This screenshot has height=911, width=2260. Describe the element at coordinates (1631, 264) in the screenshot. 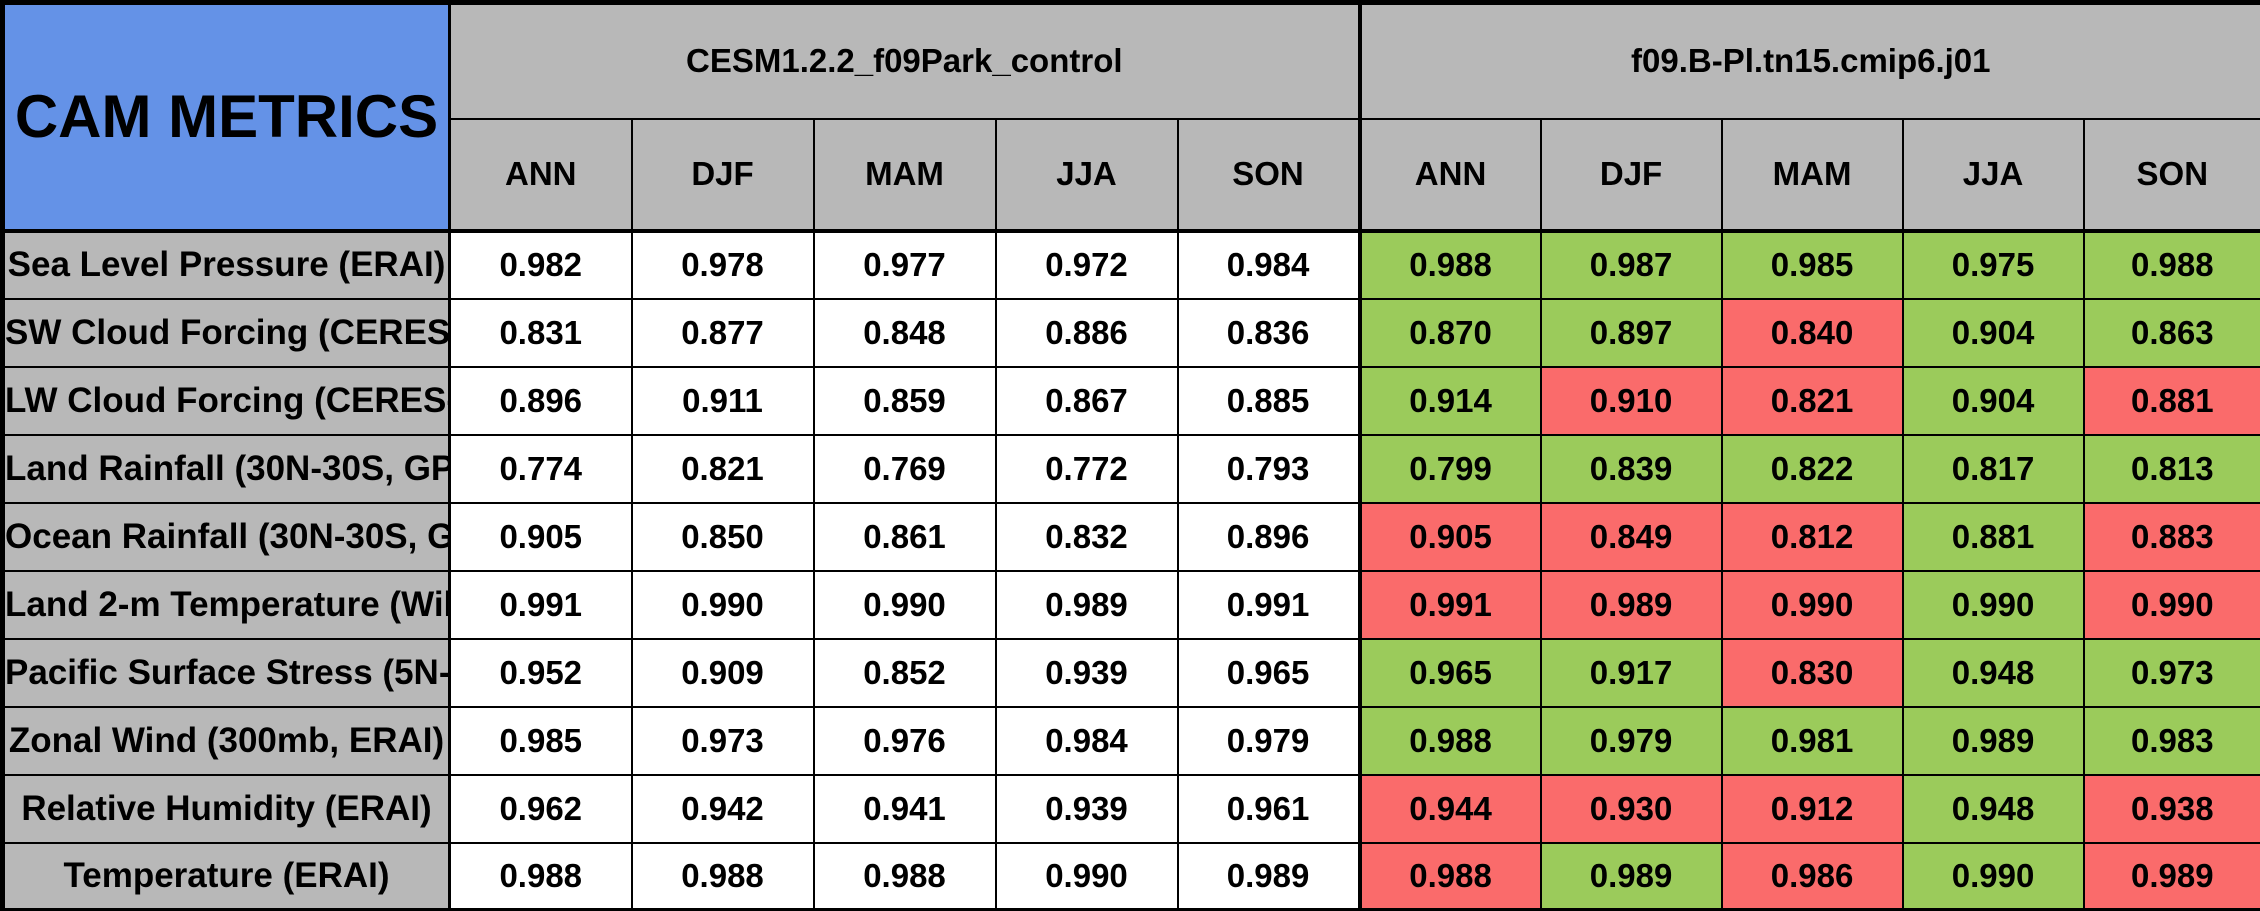

I see `value-cell: 0.987` at that location.